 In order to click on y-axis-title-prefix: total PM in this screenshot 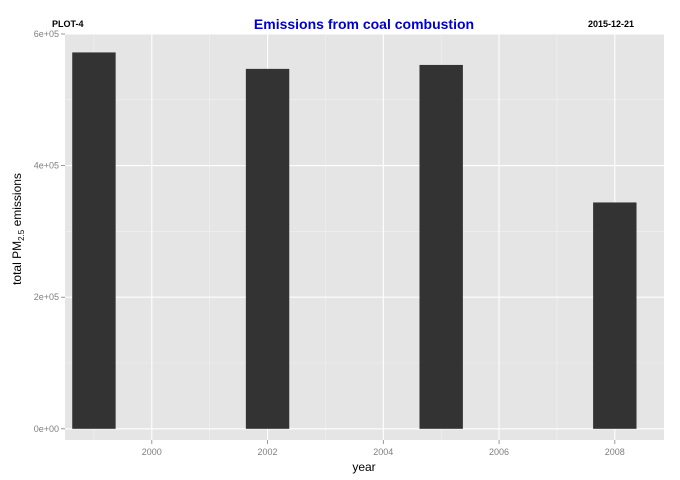, I will do `click(17, 263)`.